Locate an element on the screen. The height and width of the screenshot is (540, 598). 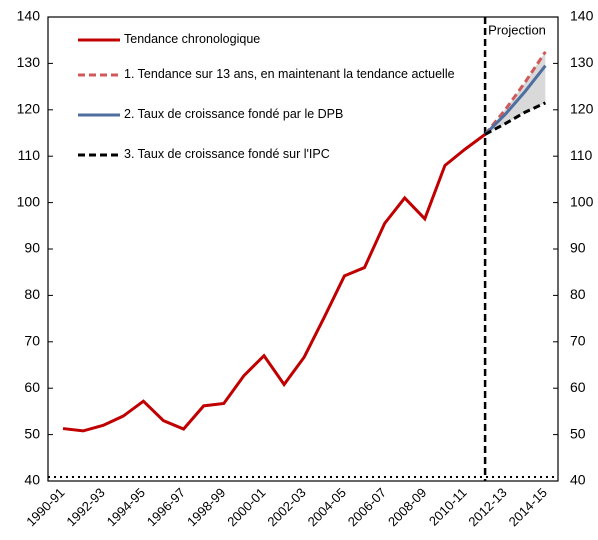
annotation: Projection is located at coordinates (517, 29).